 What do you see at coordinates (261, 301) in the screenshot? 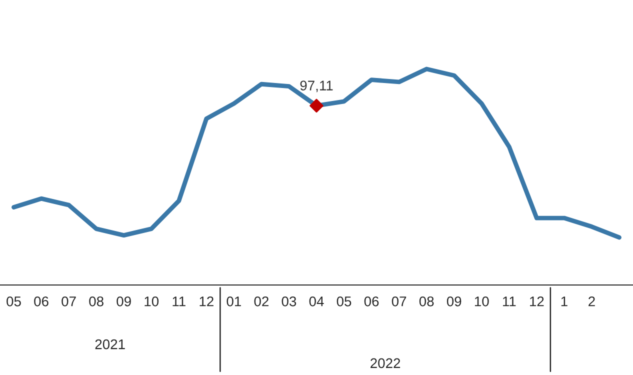
I see `x-tick-label: 02` at bounding box center [261, 301].